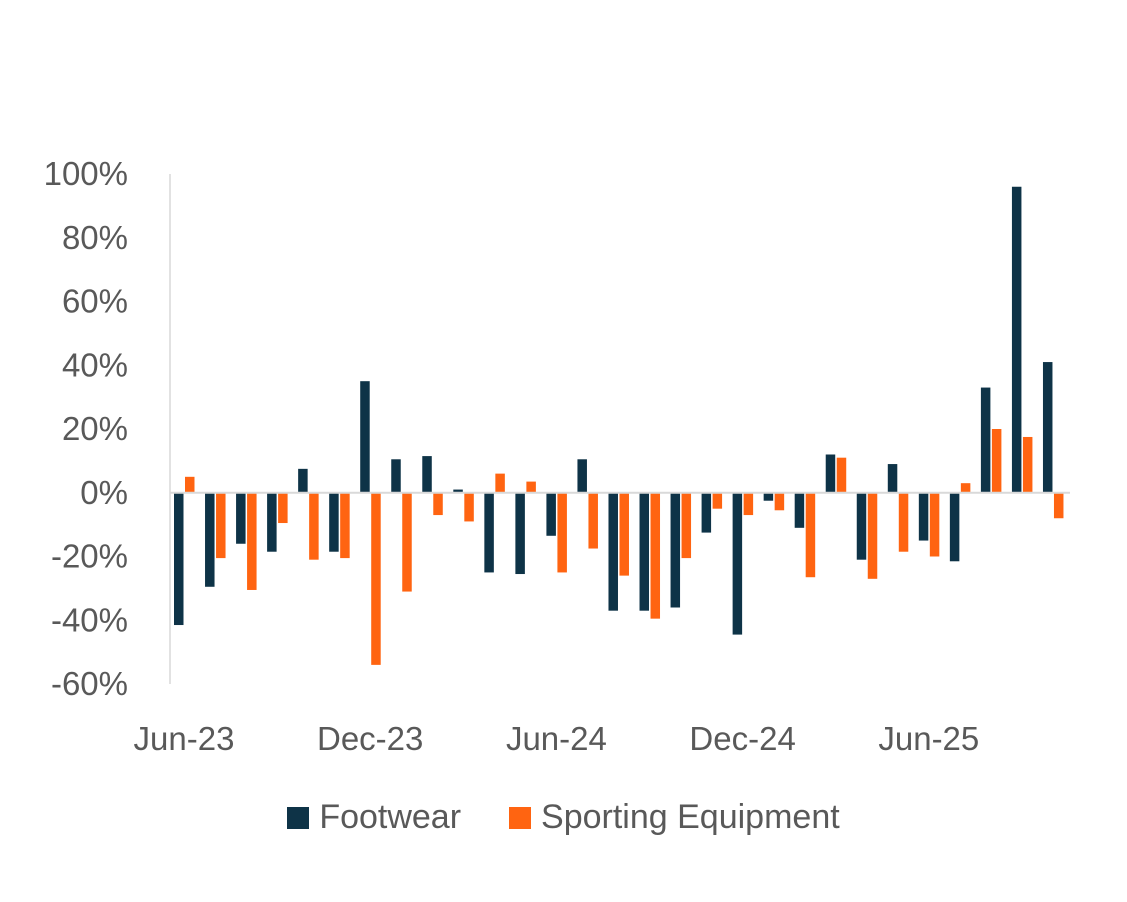 Image resolution: width=1127 pixels, height=902 pixels. I want to click on y-tick-label: -40%, so click(89, 619).